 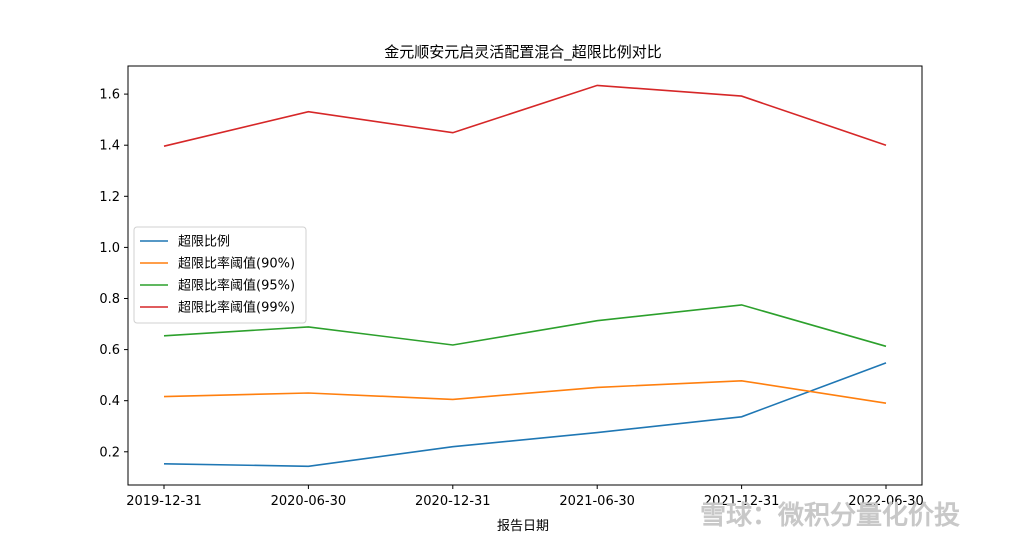 What do you see at coordinates (109, 146) in the screenshot?
I see `y-tick-label: 1.4` at bounding box center [109, 146].